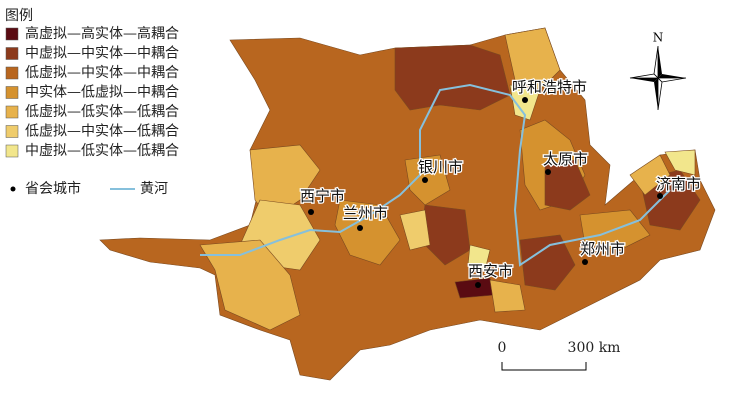 Image resolution: width=752 pixels, height=400 pixels. Describe the element at coordinates (549, 87) in the screenshot. I see `city-label: 呼和浩特市` at that location.